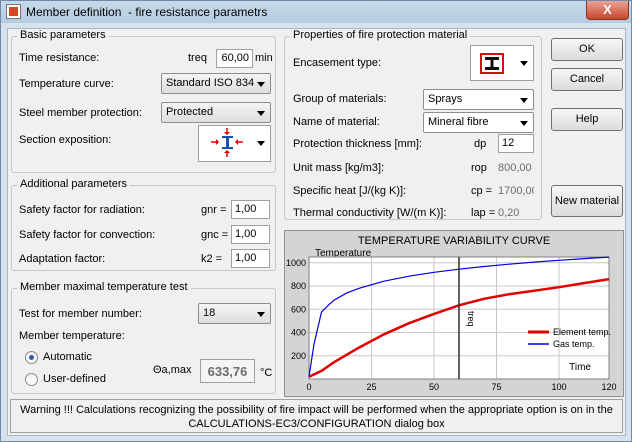  I want to click on rop-symbol: rop, so click(479, 168).